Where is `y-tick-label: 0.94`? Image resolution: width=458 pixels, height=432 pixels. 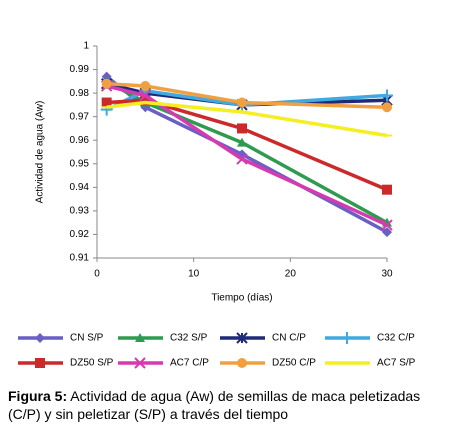 y-tick-label: 0.94 is located at coordinates (80, 187).